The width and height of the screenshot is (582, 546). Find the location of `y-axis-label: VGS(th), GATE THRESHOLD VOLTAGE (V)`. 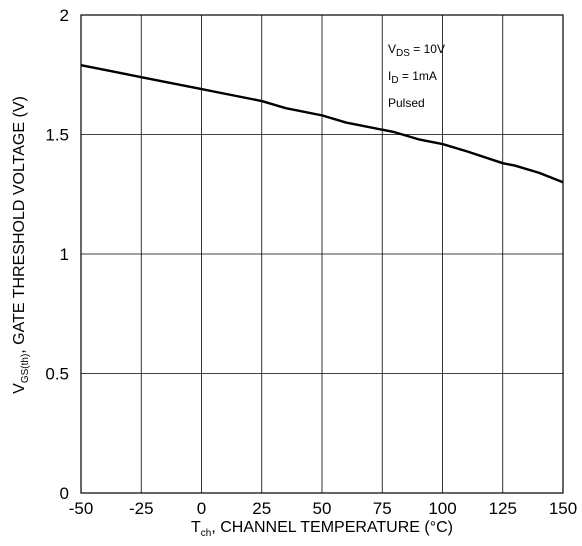

y-axis-label: VGS(th), GATE THRESHOLD VOLTAGE (V) is located at coordinates (21, 245).